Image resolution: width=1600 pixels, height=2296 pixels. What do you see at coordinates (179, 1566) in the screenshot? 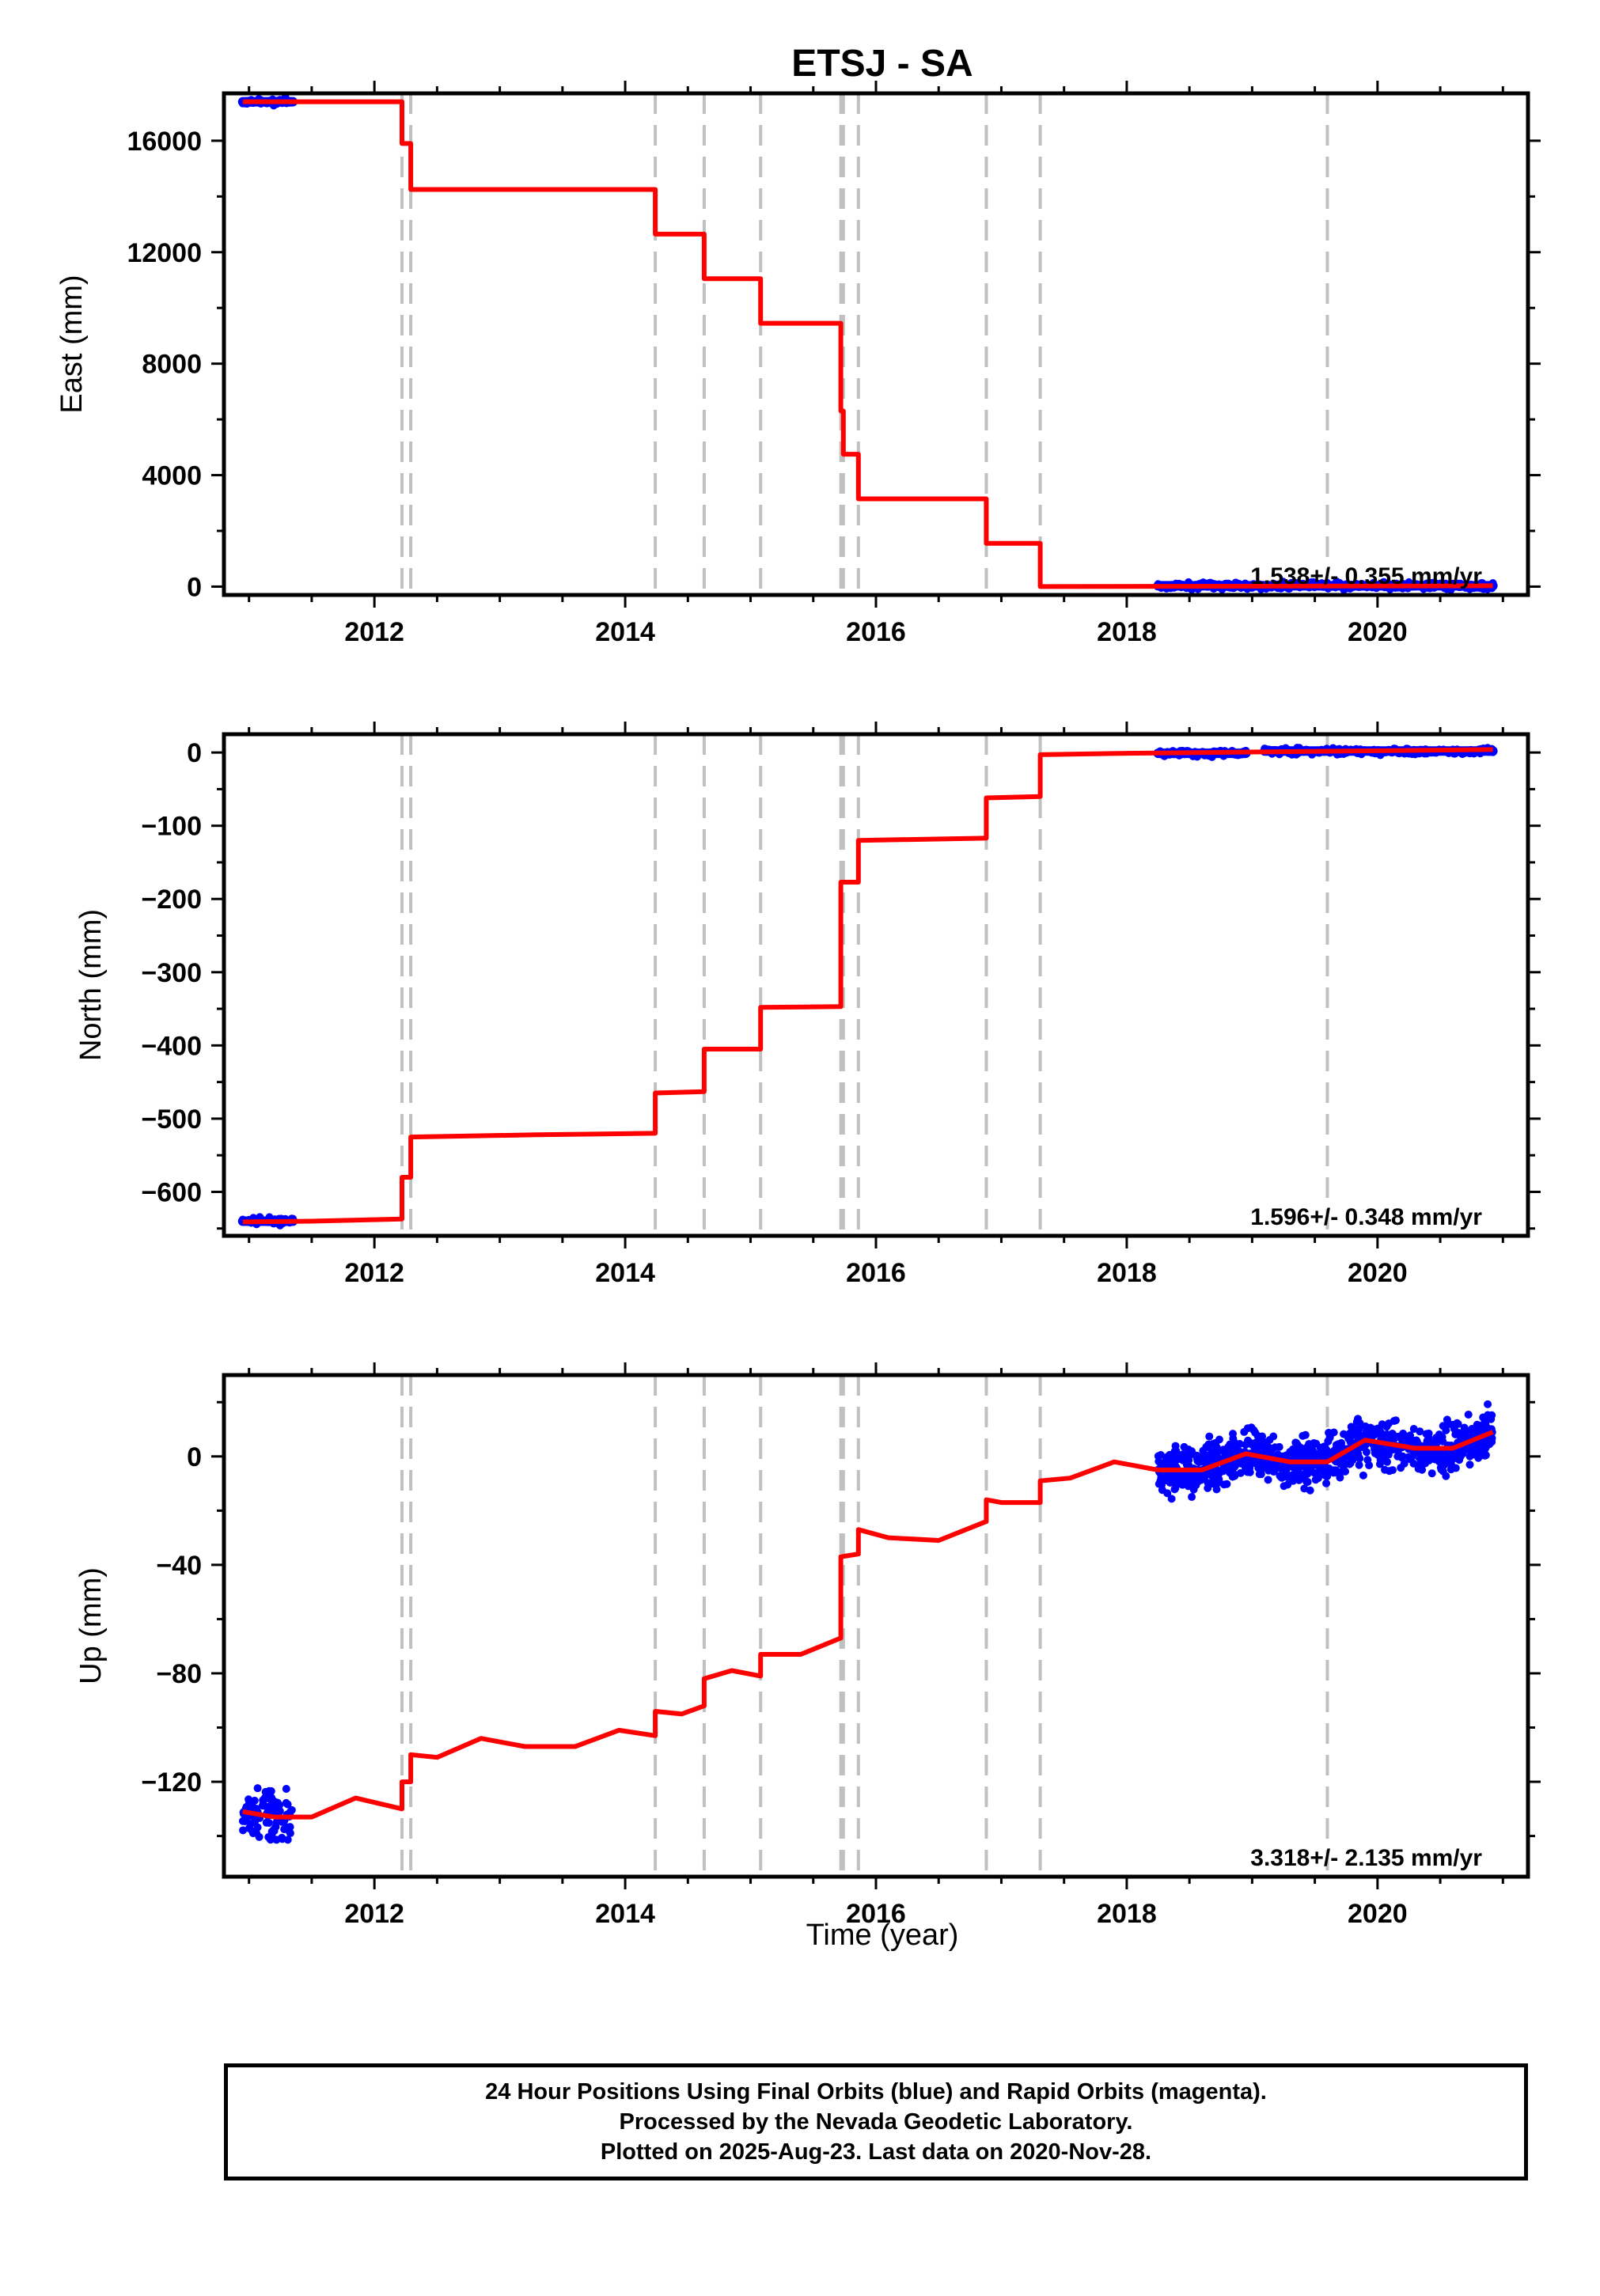
I see `y-tick-label: −40` at bounding box center [179, 1566].